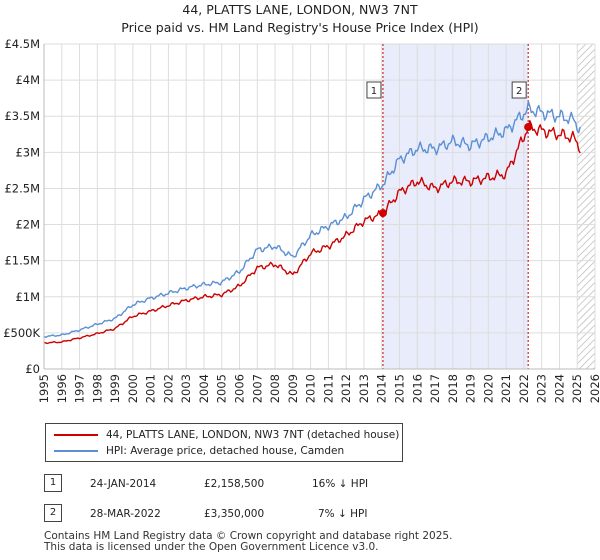  I want to click on x-tick-label: 1997, so click(80, 388).